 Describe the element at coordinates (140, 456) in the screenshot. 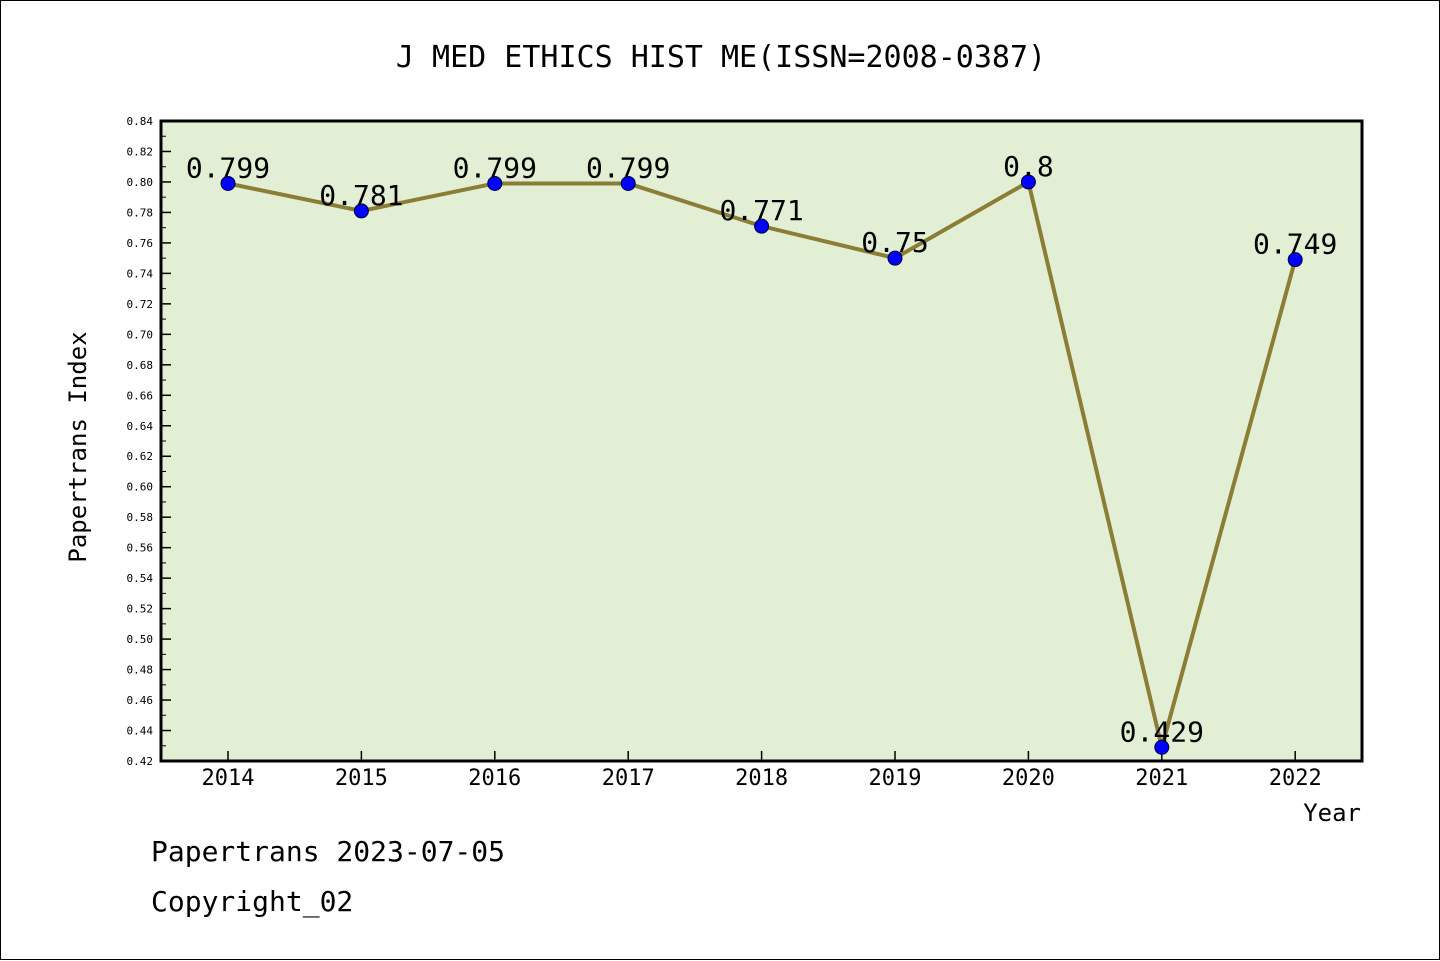

I see `y-tick-label: 0.62` at that location.